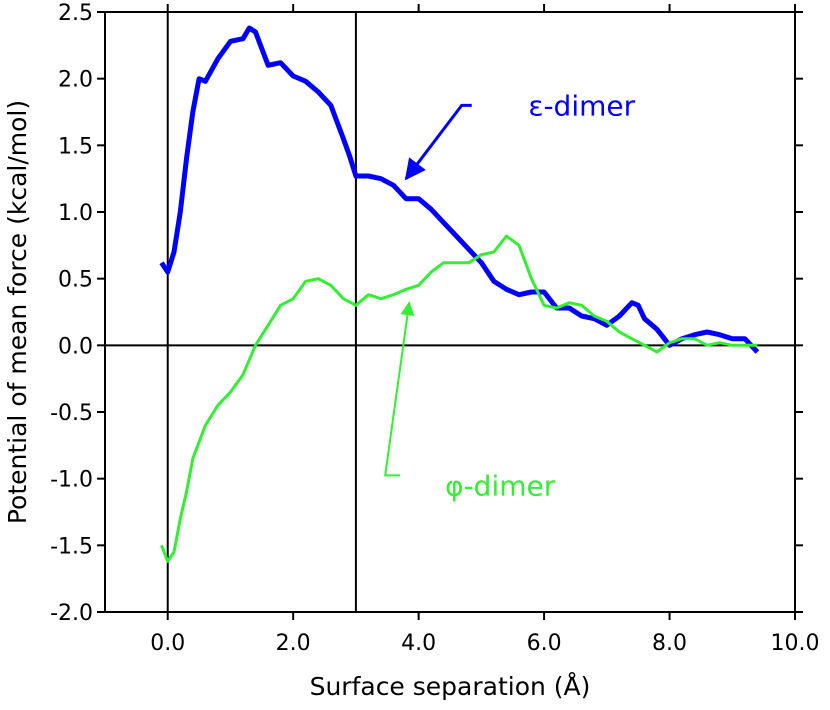  What do you see at coordinates (581, 105) in the screenshot?
I see `series-label-0: ε-dimer` at bounding box center [581, 105].